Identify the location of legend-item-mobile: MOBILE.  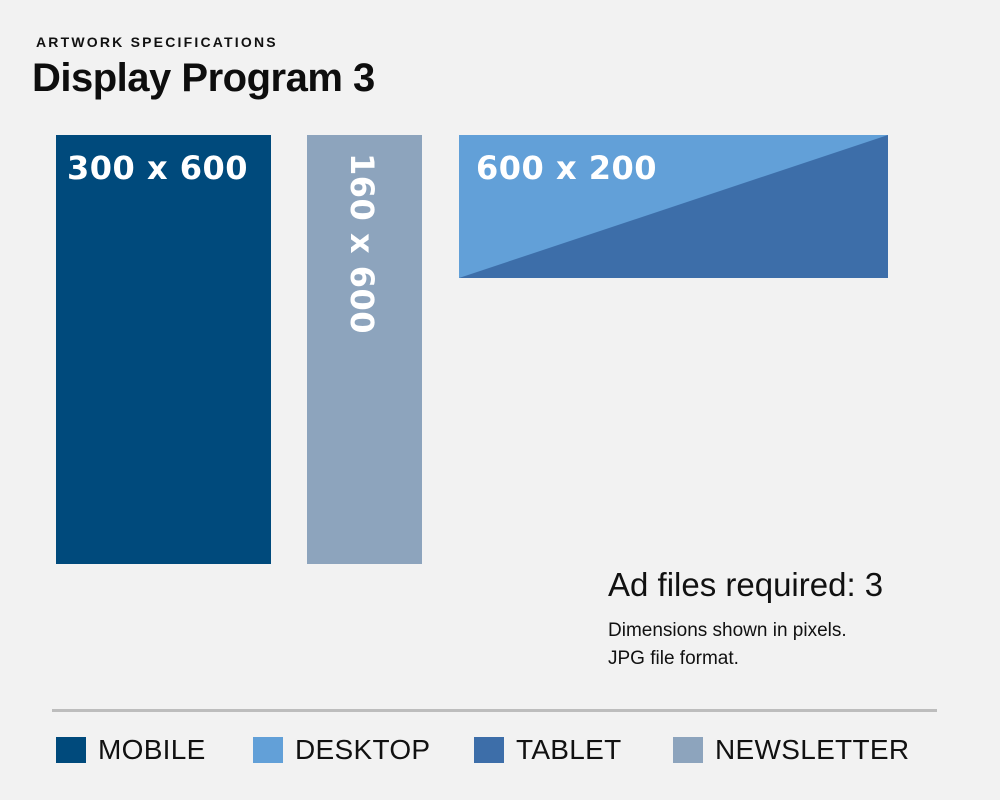
(131, 749).